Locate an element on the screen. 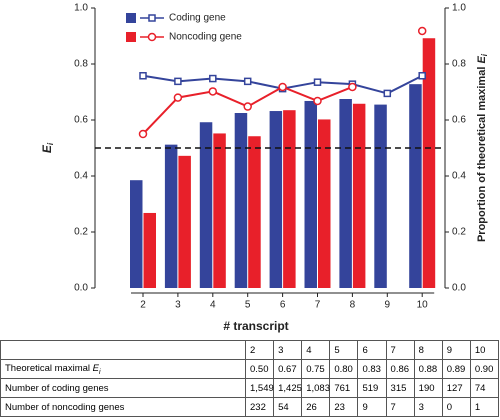  y2-tick-label: 0.2 is located at coordinates (459, 232).